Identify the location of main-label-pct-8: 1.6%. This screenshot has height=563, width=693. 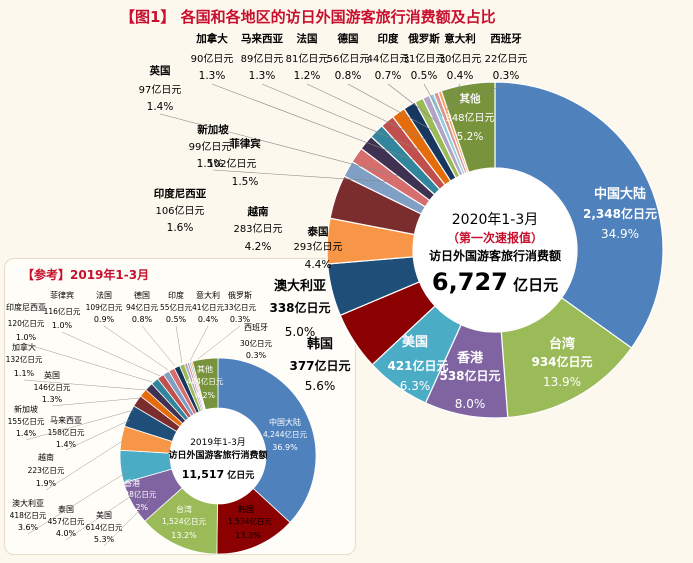
(180, 228).